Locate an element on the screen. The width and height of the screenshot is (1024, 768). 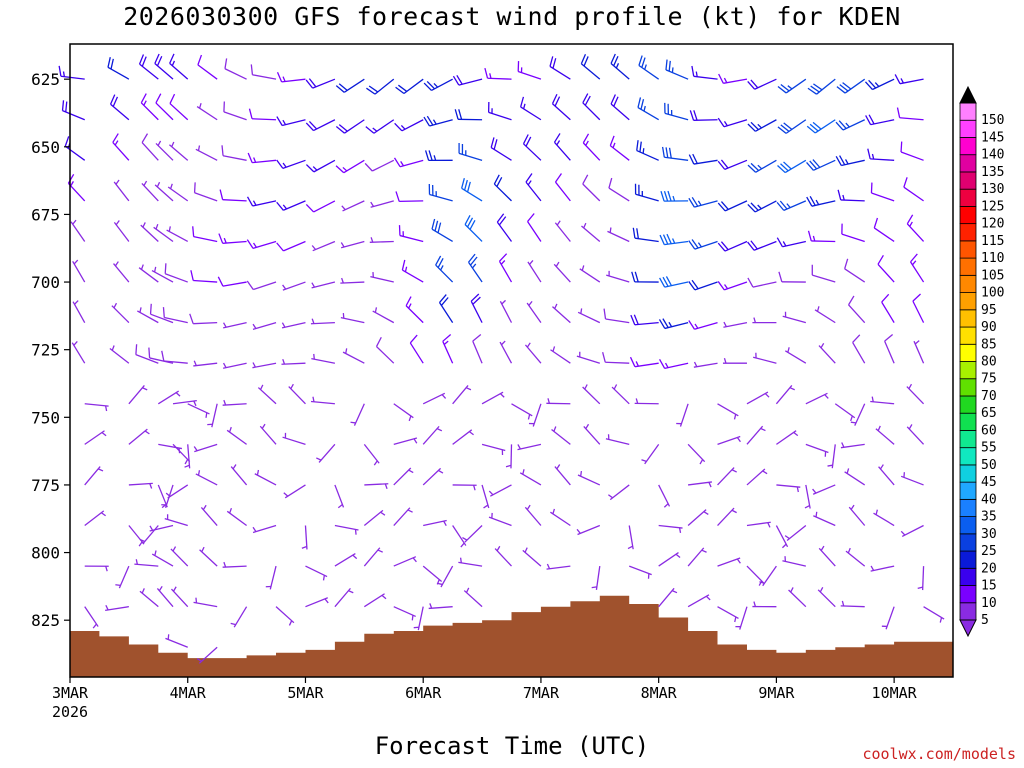
credit-text: coolwx.com/models is located at coordinates (939, 754).